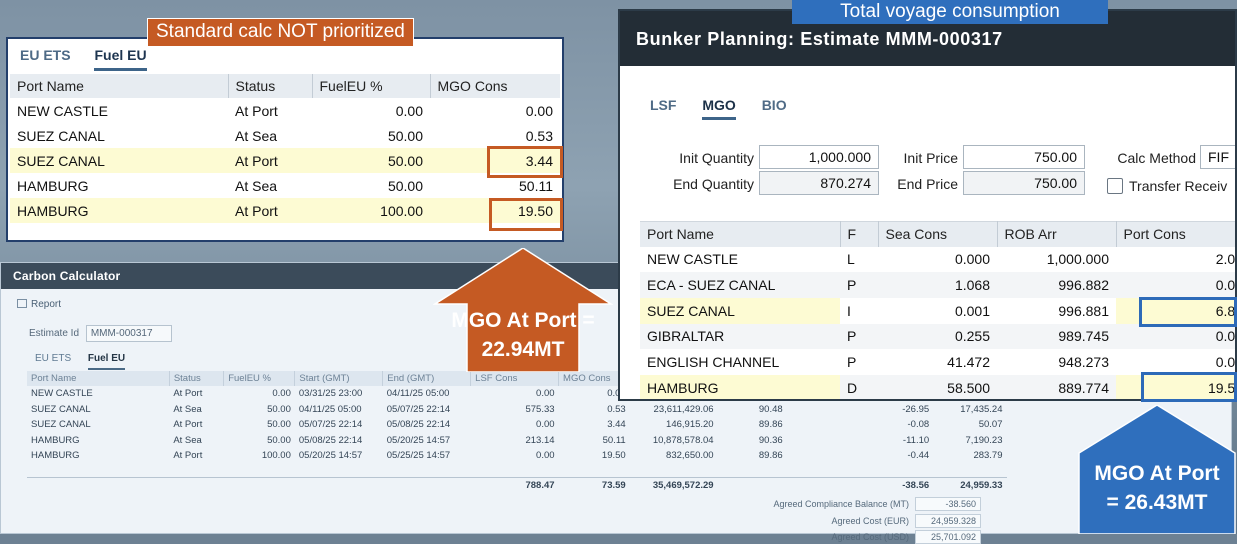 The image size is (1237, 544). Describe the element at coordinates (285, 110) in the screenshot. I see `table-row: NEW CASTLE At Port 0.00 0.00` at that location.